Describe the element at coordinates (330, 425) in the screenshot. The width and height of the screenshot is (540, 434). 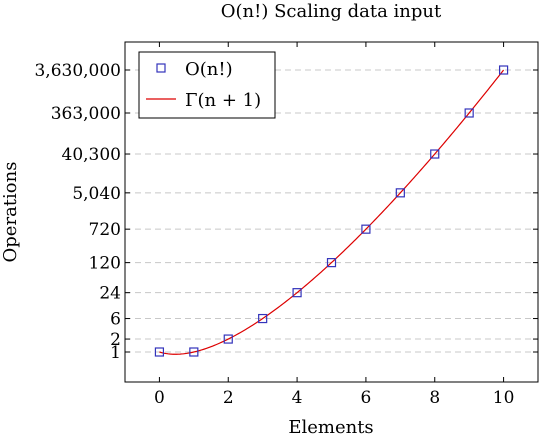
I see `x-axis-title: Elements` at that location.